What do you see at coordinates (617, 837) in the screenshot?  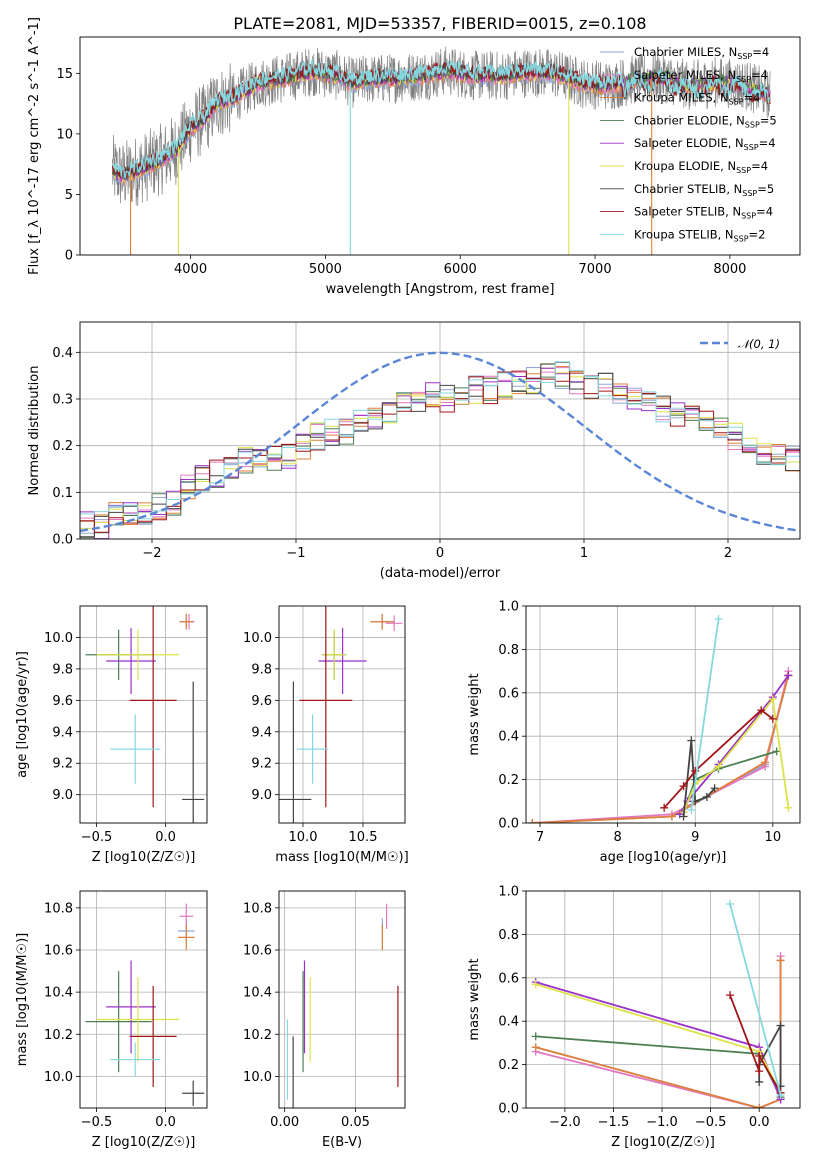 I see `x-tick-label: 8` at bounding box center [617, 837].